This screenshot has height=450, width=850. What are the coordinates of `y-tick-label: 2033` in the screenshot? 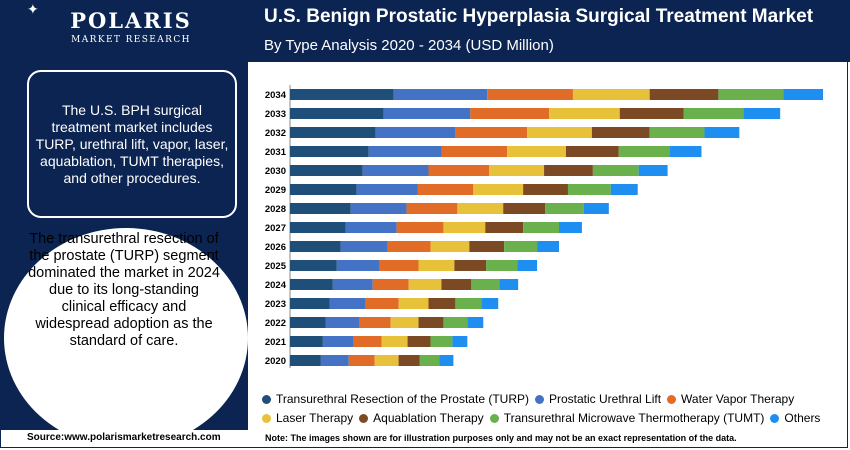 It's located at (275, 114).